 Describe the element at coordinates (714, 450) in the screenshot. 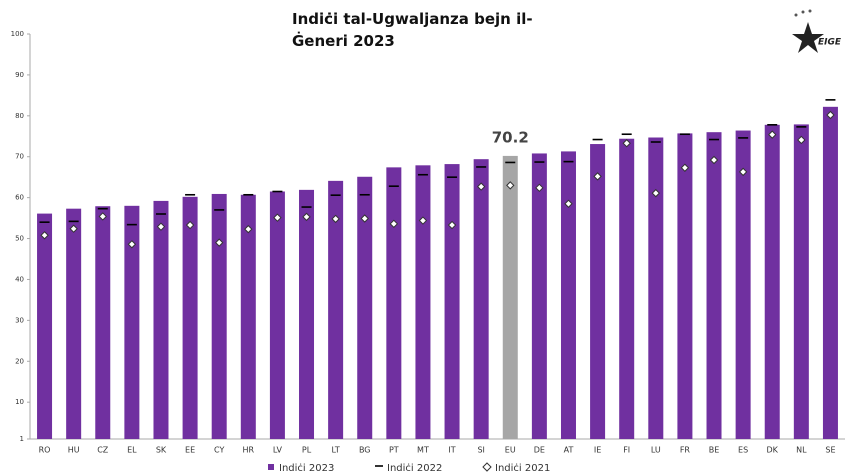

I see `x-tick-label: BE` at that location.